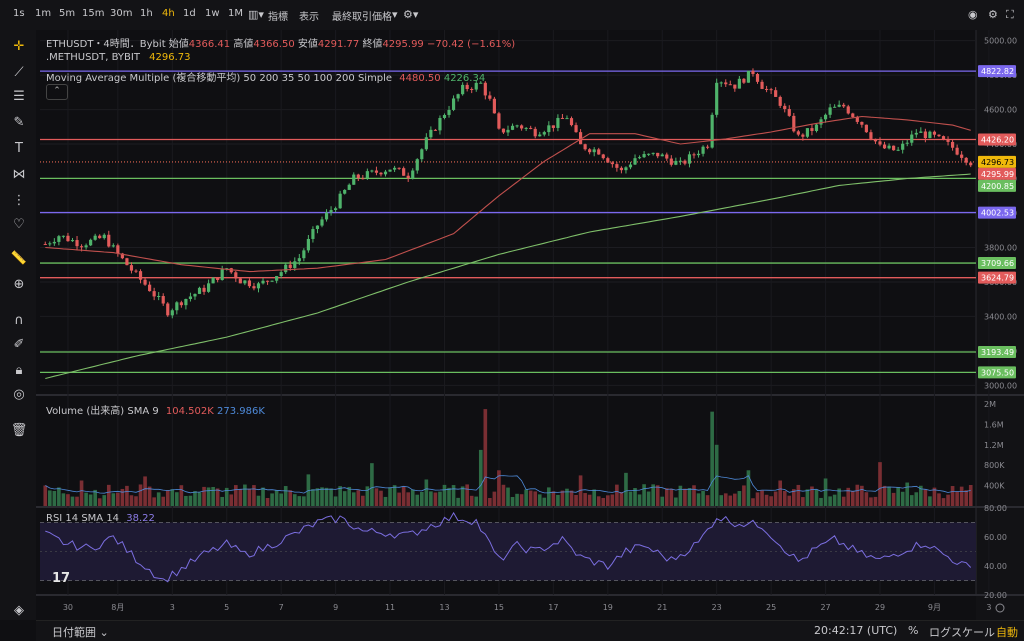 The image size is (1024, 641). What do you see at coordinates (994, 445) in the screenshot?
I see `volume-tick-label: 1.2M` at bounding box center [994, 445].